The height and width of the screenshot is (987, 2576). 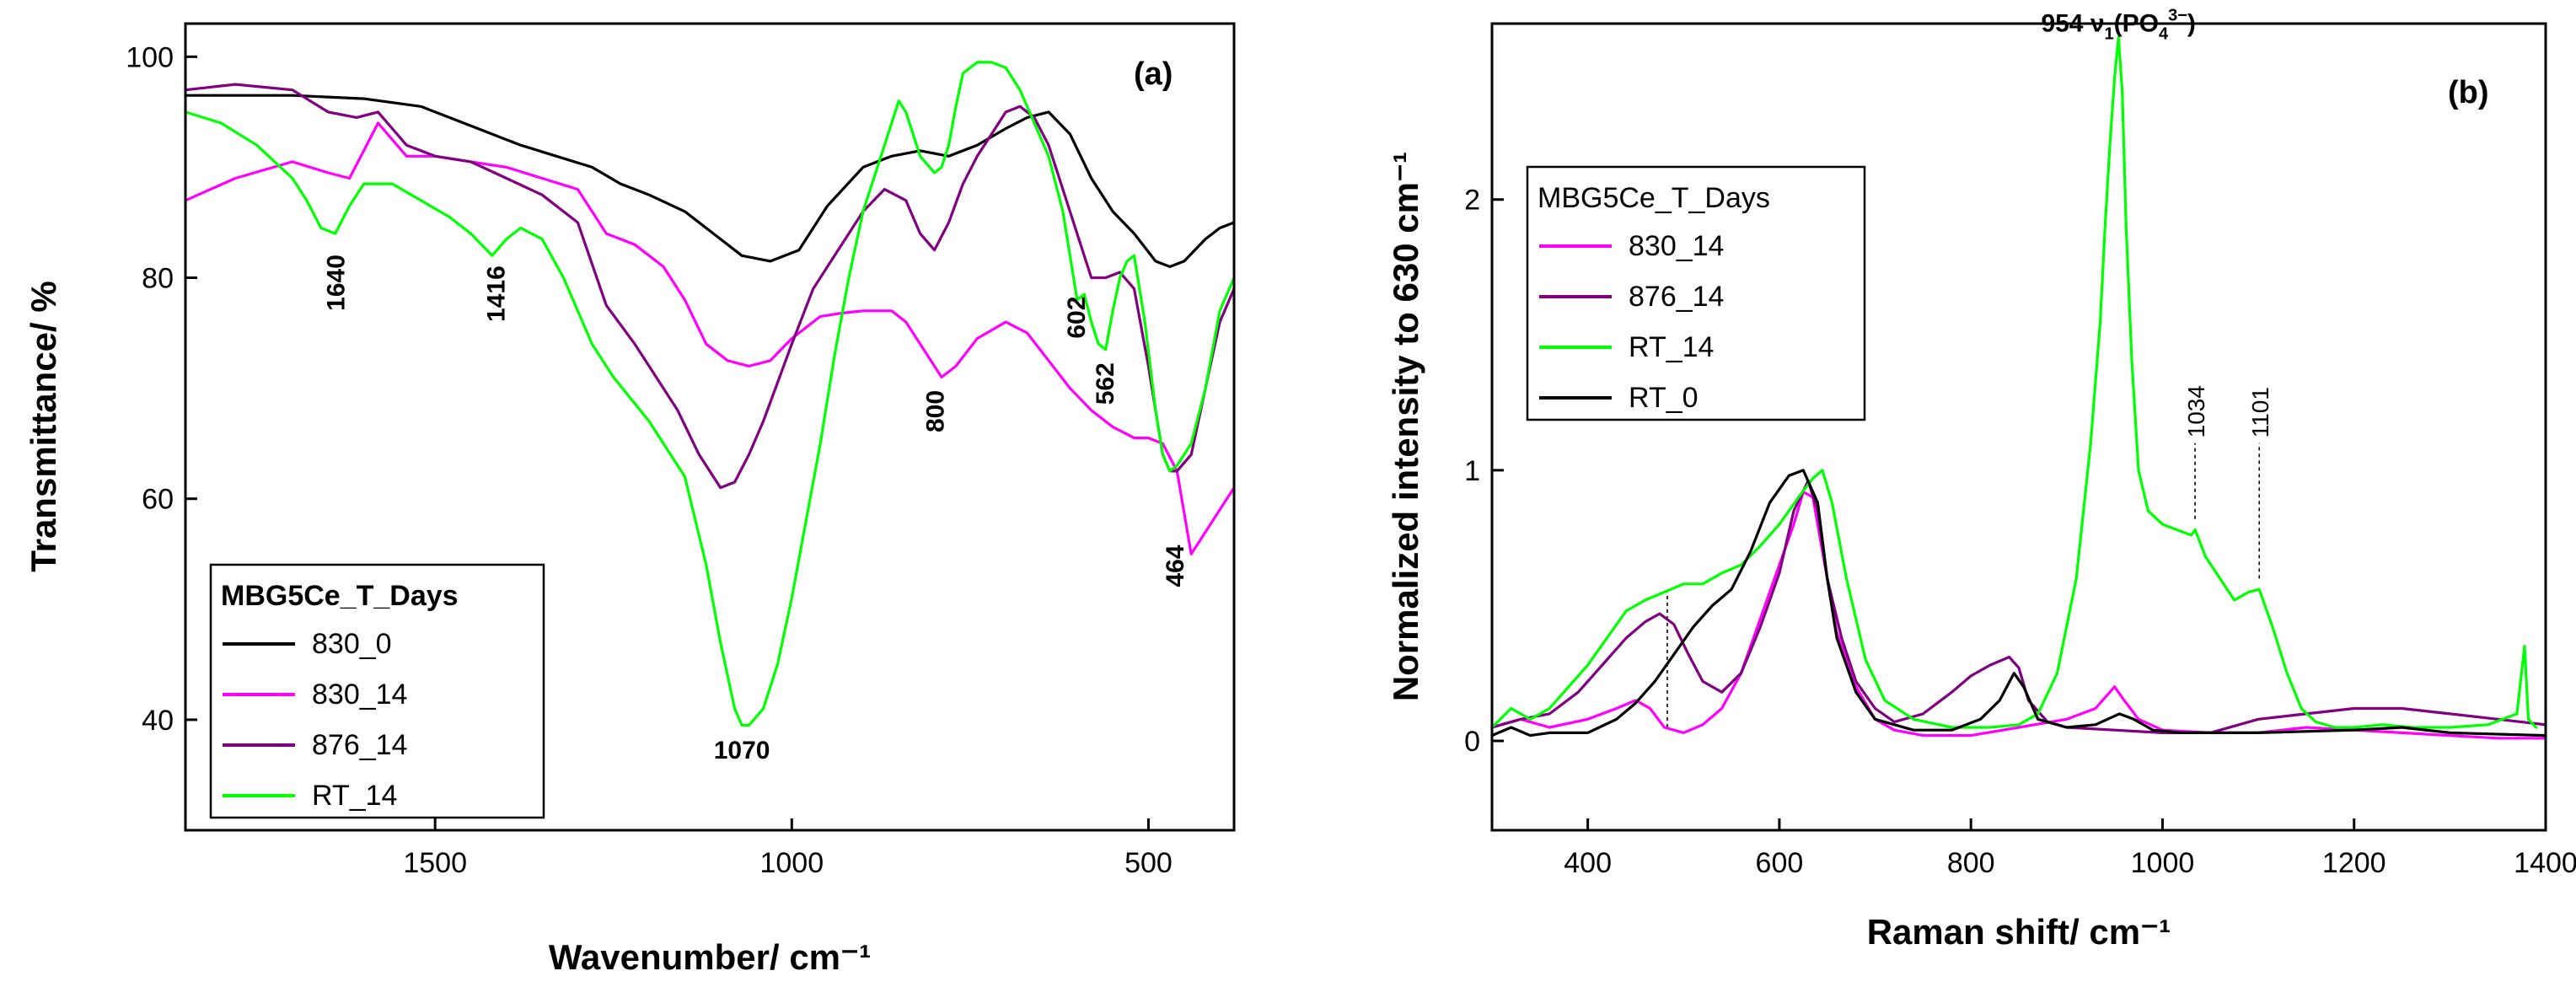 What do you see at coordinates (2260, 412) in the screenshot?
I see `panel-b-peak-label-1101: 1101` at bounding box center [2260, 412].